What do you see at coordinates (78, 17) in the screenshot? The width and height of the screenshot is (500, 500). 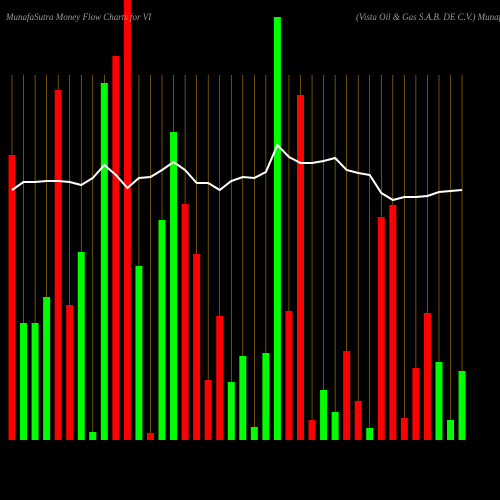 I see `chart-title: MunafaSutra Money Flow Charts for VI` at bounding box center [78, 17].